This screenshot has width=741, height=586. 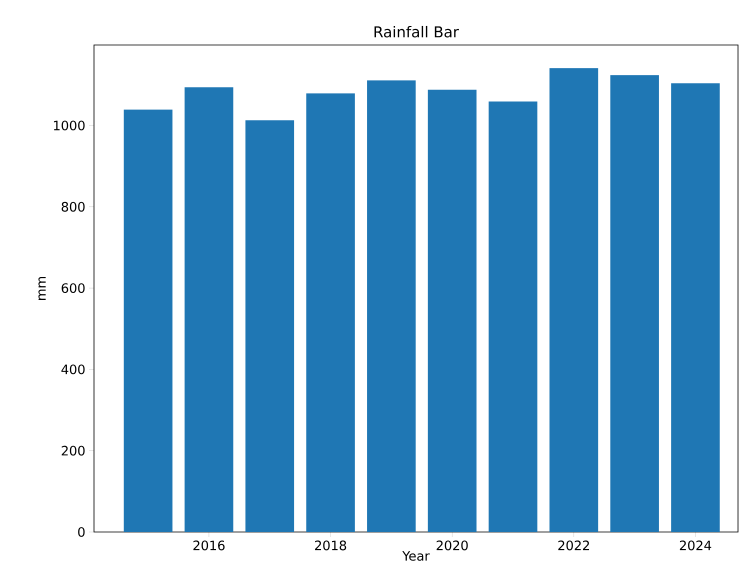 What do you see at coordinates (73, 207) in the screenshot?
I see `y-tick-label: 800` at bounding box center [73, 207].